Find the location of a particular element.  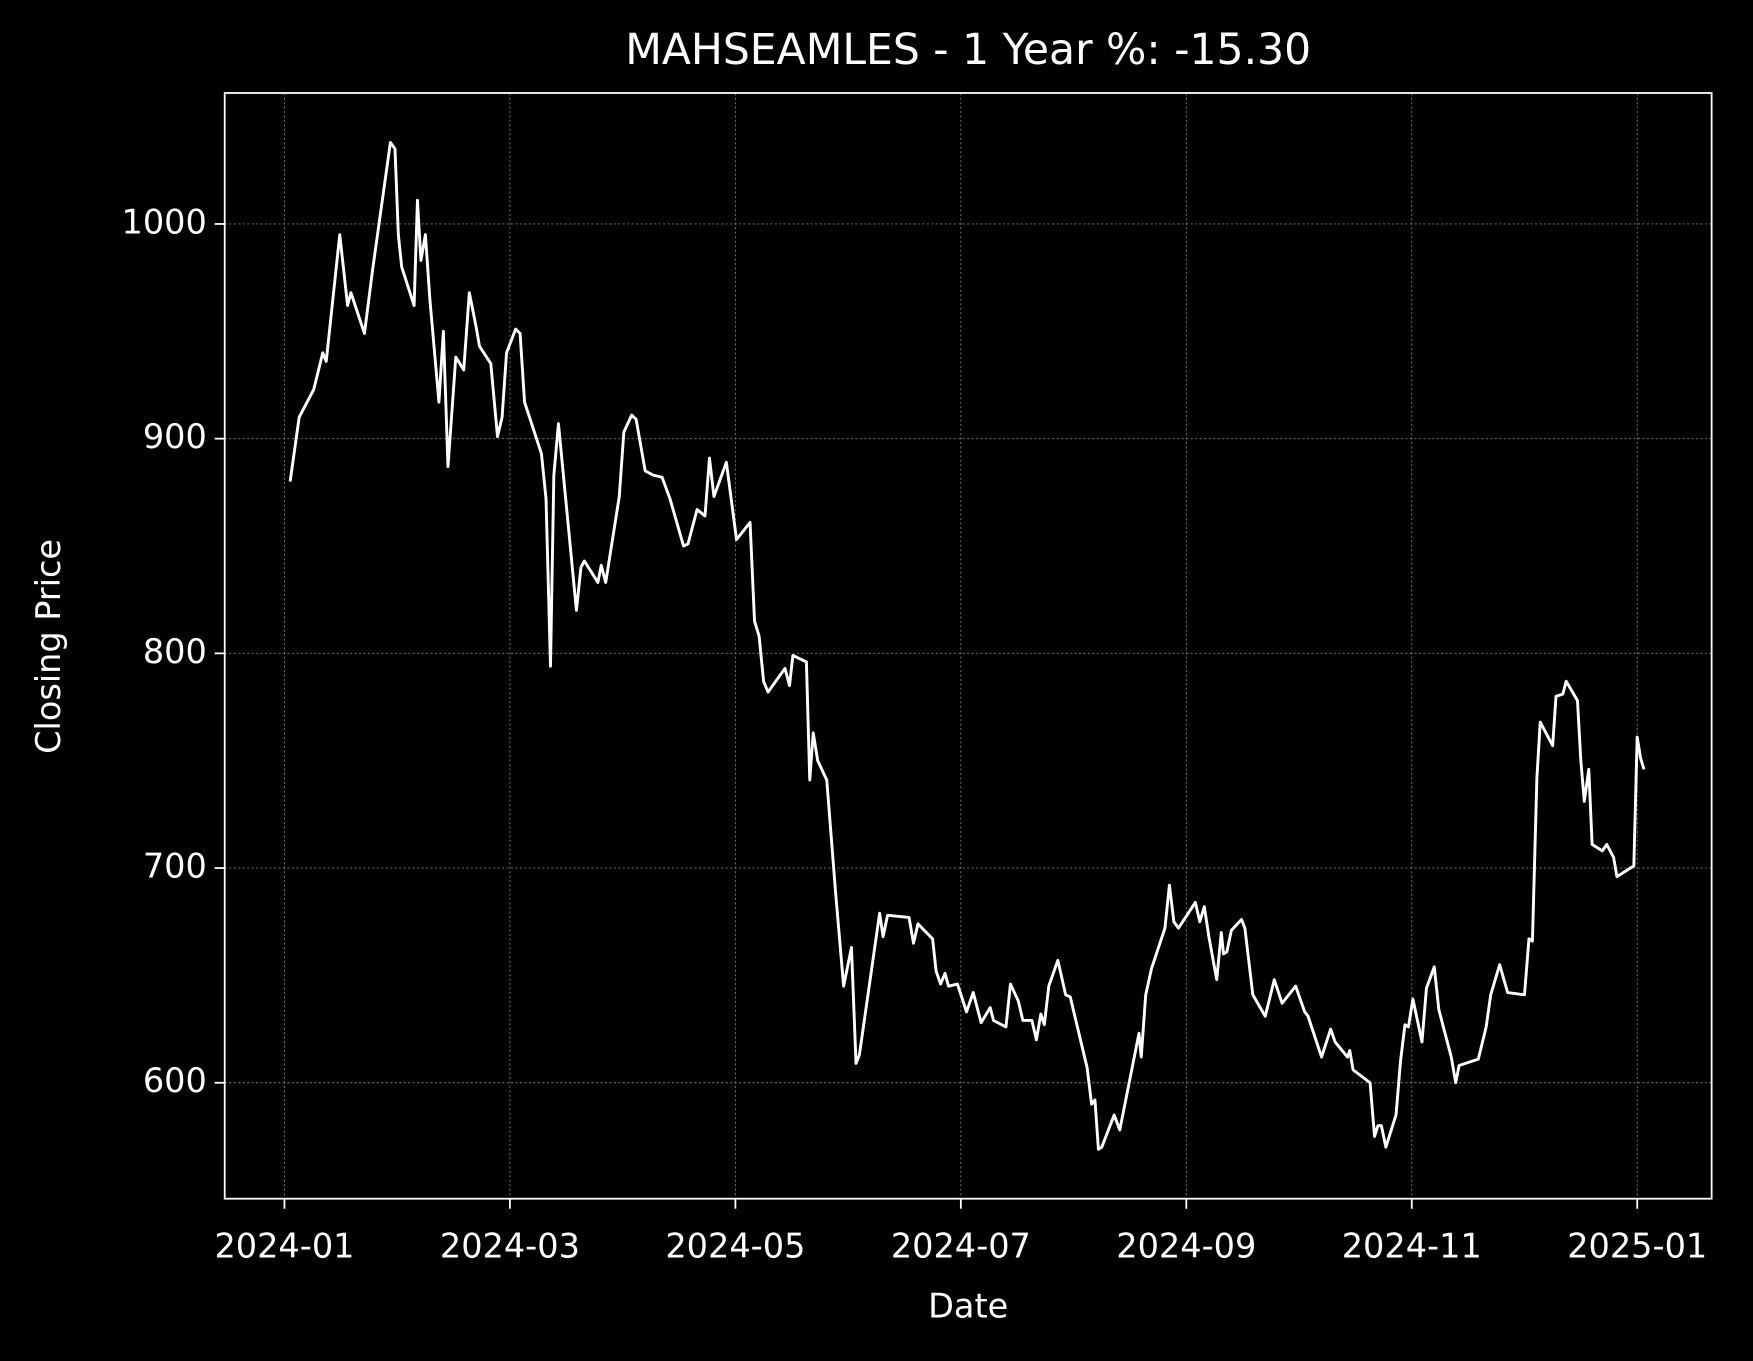

y-axis-label: Closing Price is located at coordinates (48, 646).